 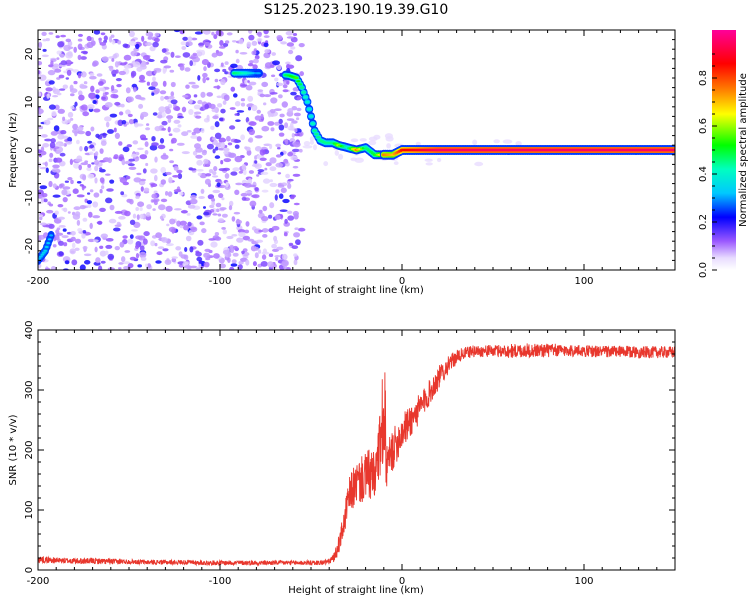 What do you see at coordinates (707, 165) in the screenshot?
I see `colorbar-ticks: 0.0 0.2 0.4 0.6 0.8` at bounding box center [707, 165].